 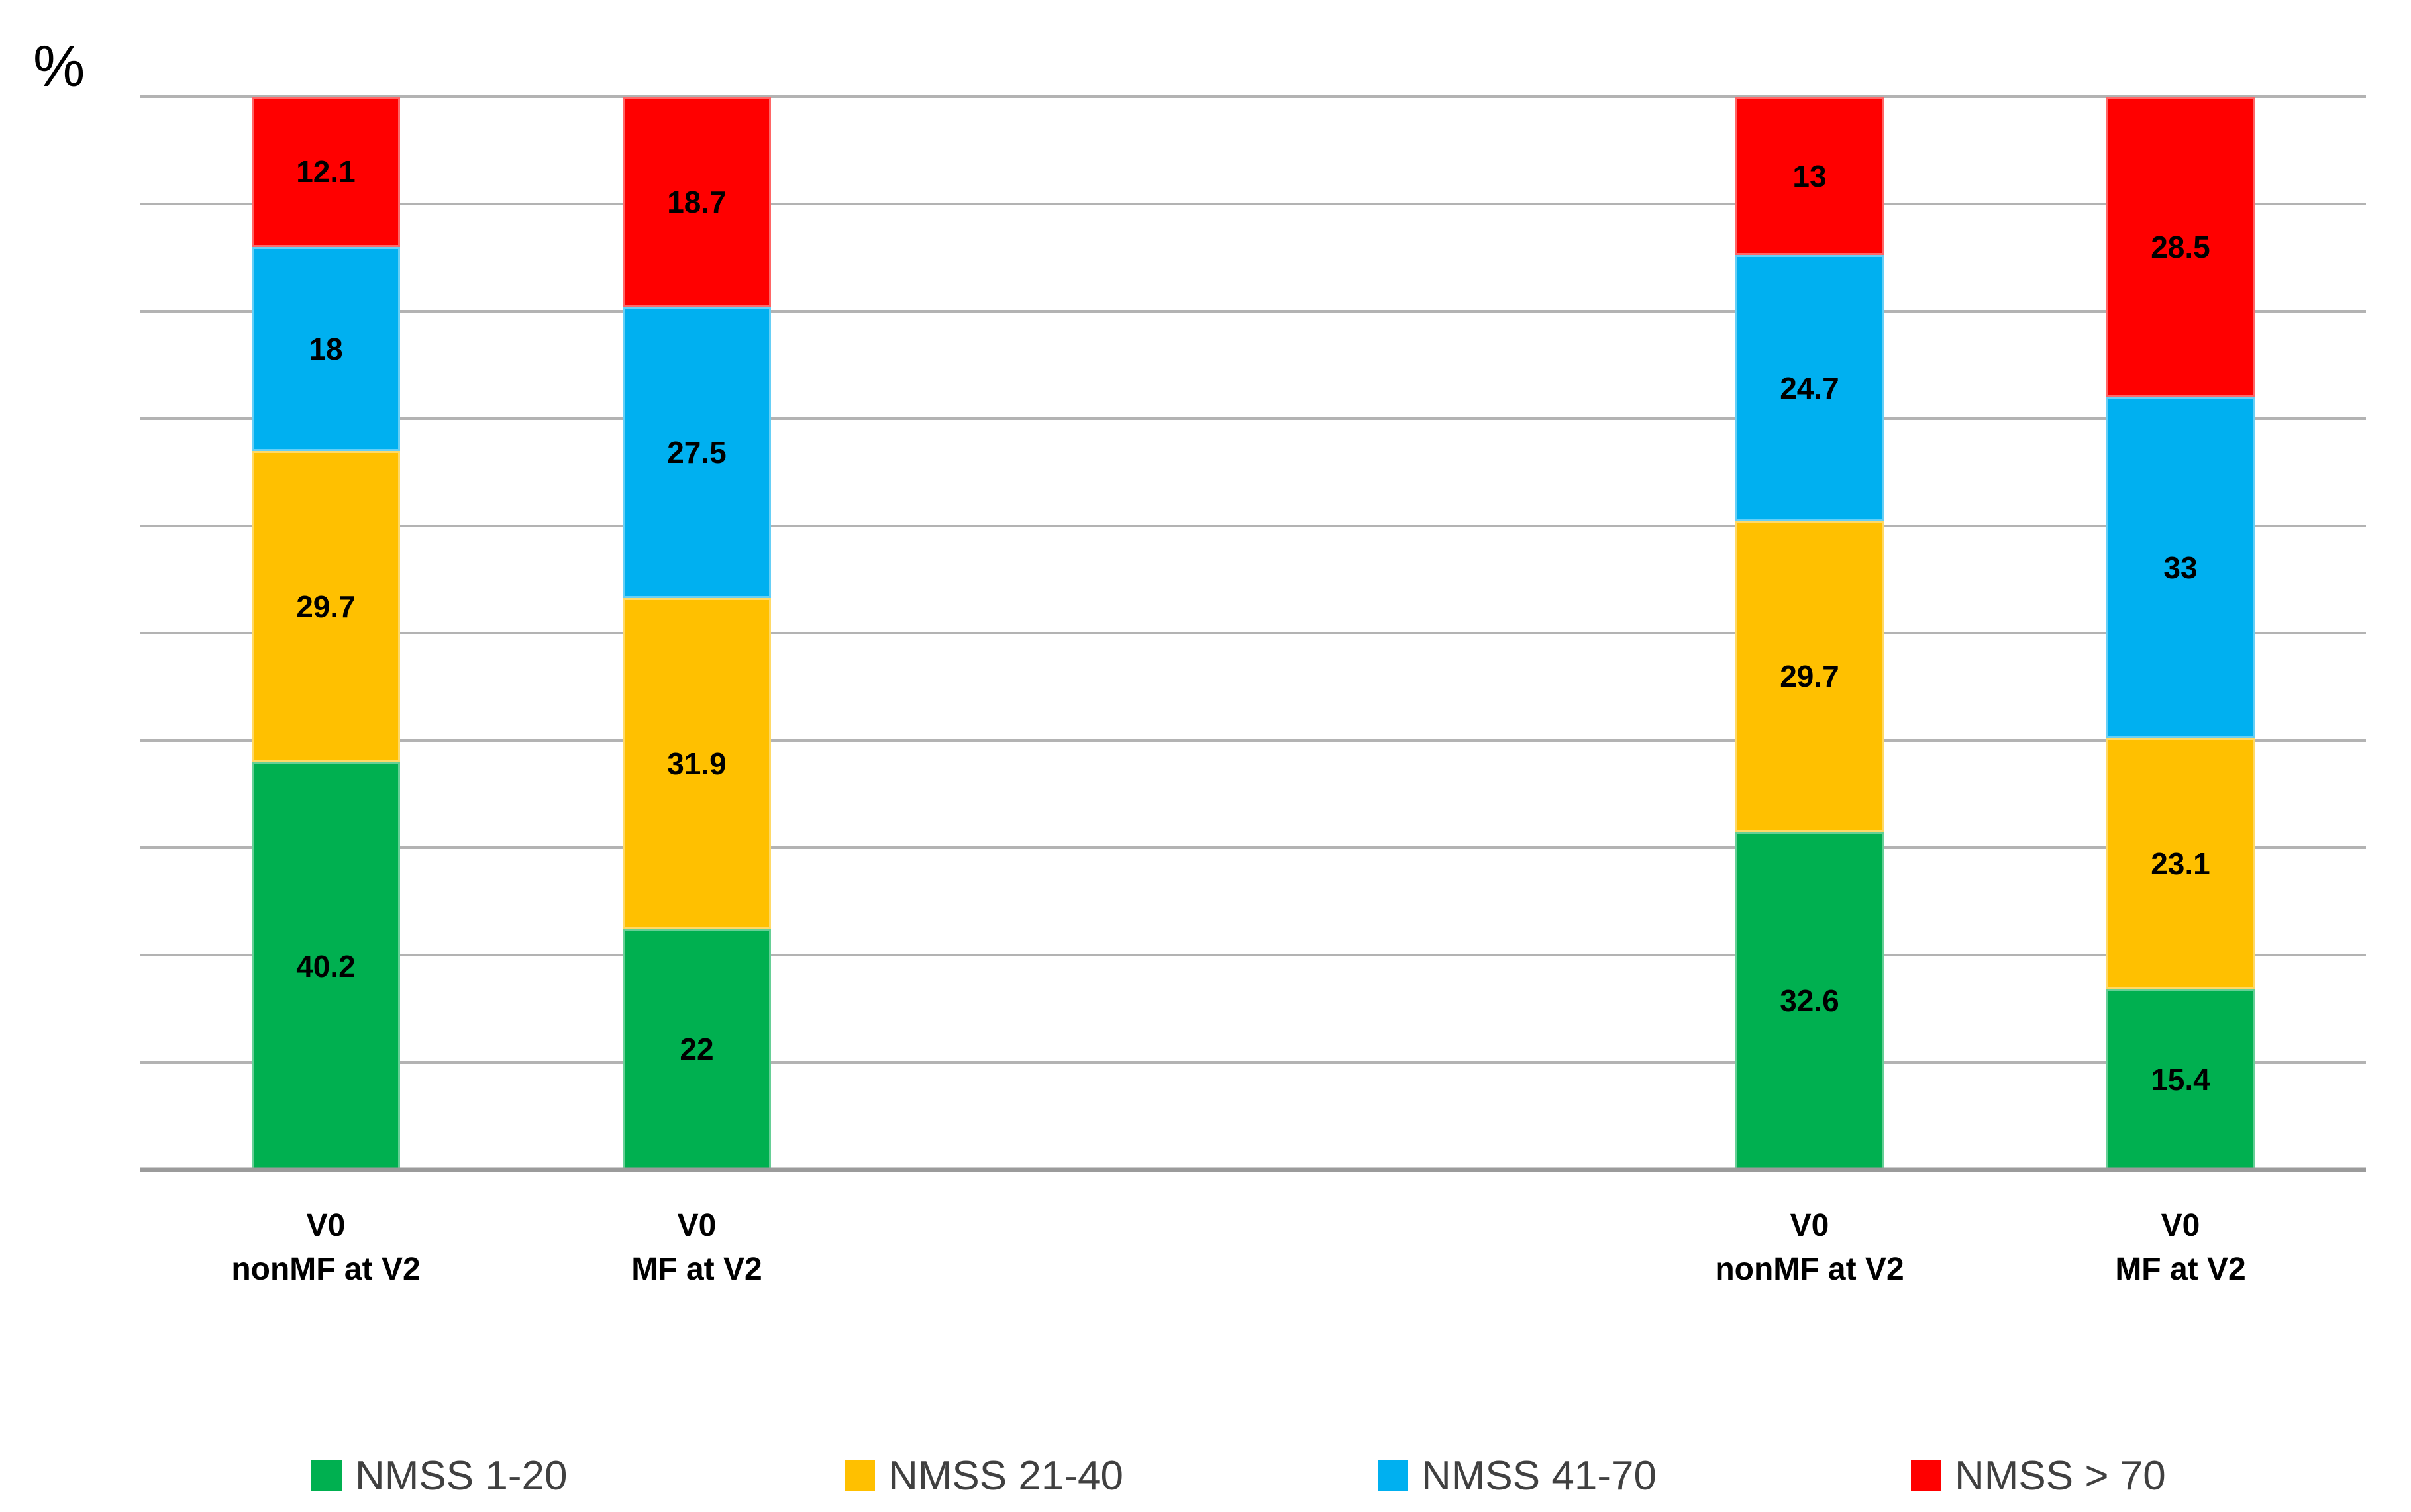 I want to click on bar-segment: 18, so click(x=325, y=349).